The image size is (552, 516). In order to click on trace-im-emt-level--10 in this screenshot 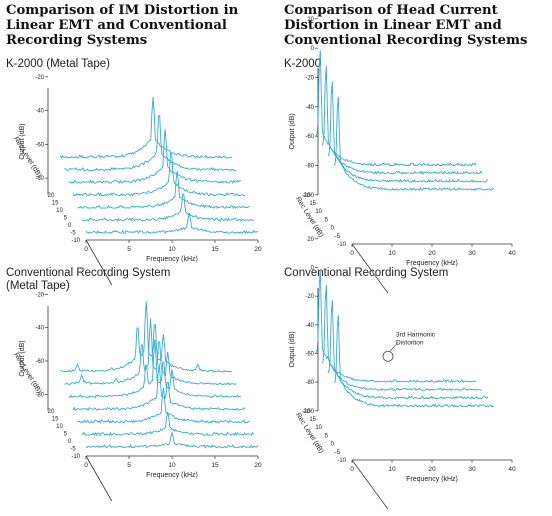, I will do `click(172, 223)`.